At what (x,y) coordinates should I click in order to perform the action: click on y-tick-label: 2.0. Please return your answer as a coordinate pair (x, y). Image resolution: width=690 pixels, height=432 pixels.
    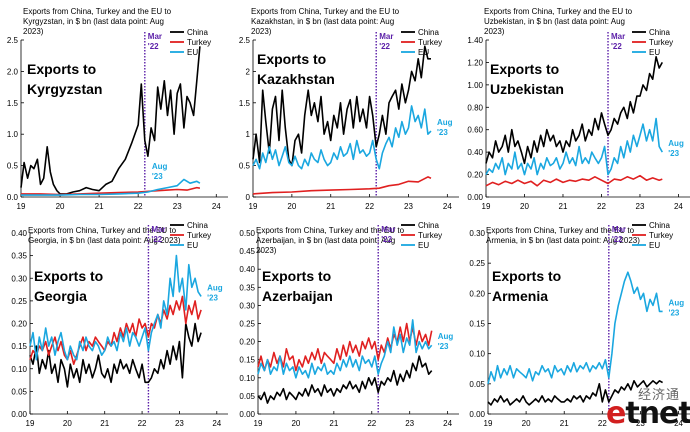
    Looking at the image, I should click on (13, 71).